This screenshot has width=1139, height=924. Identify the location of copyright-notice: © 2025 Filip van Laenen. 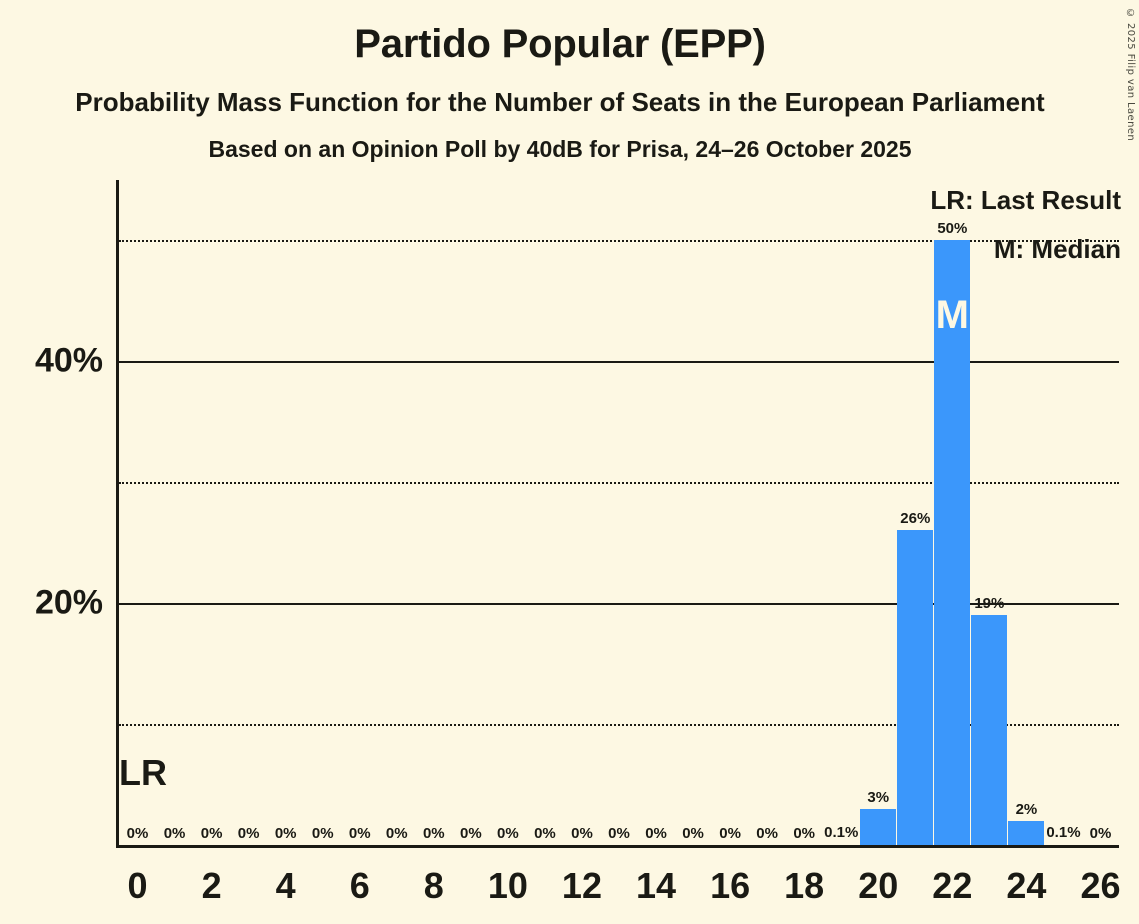
(1130, 75).